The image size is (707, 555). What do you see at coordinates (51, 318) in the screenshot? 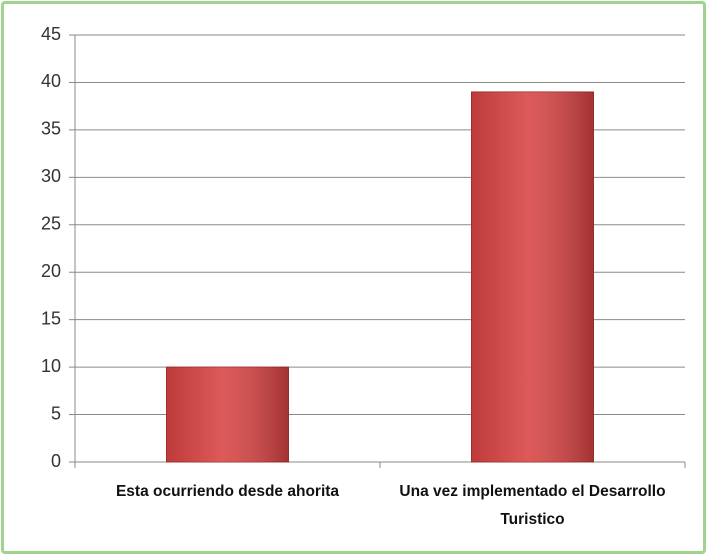
I see `y-tick-label: 15` at bounding box center [51, 318].